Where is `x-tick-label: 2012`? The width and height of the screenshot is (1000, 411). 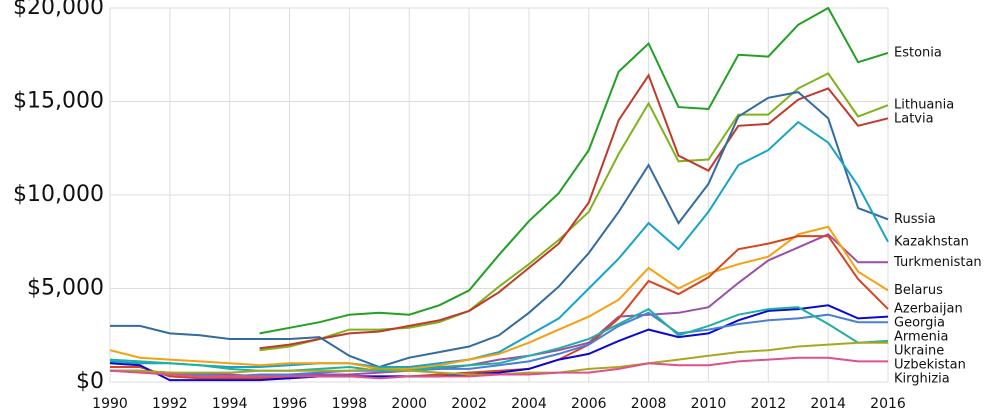 x-tick-label: 2012 is located at coordinates (768, 403).